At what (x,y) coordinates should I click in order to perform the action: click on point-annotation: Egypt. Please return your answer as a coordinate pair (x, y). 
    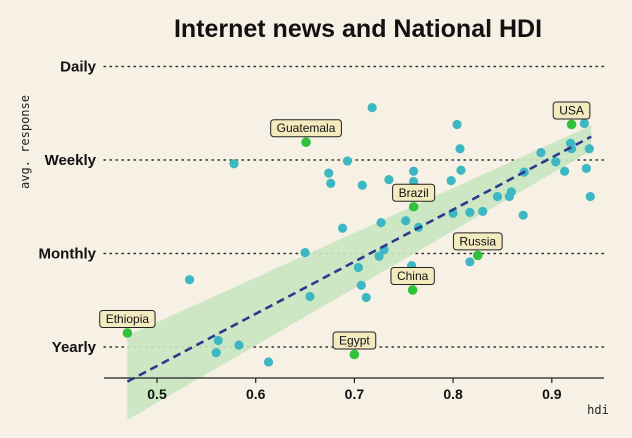
    Looking at the image, I should click on (354, 340).